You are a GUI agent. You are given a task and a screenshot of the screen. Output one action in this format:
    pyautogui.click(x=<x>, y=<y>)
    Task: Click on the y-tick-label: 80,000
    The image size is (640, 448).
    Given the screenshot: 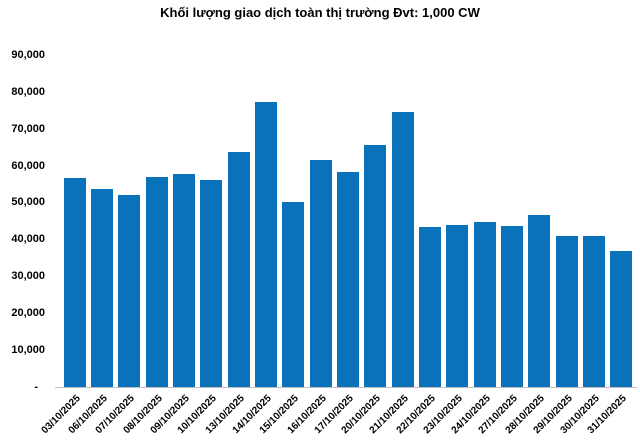 What is the action you would take?
    pyautogui.click(x=28, y=91)
    